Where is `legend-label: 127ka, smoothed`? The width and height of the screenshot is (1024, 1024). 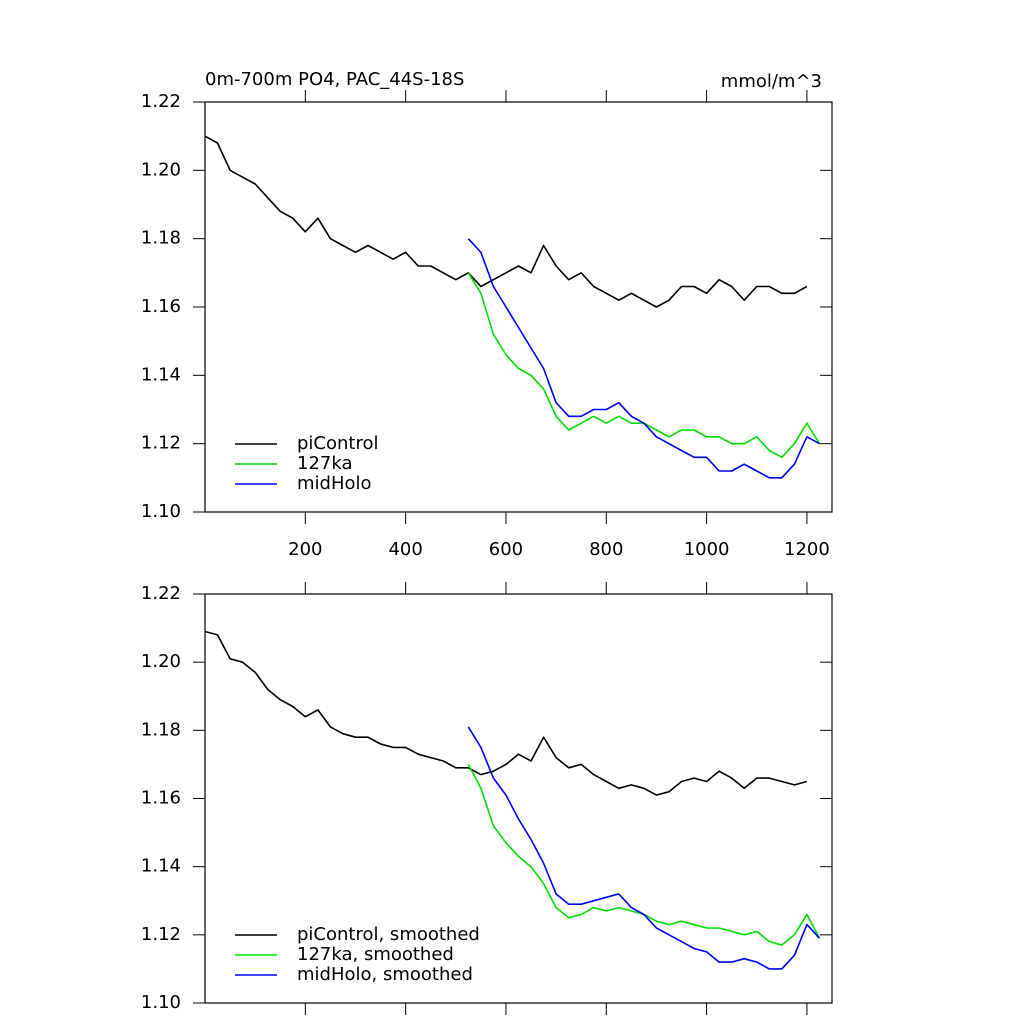 legend-label: 127ka, smoothed is located at coordinates (375, 954).